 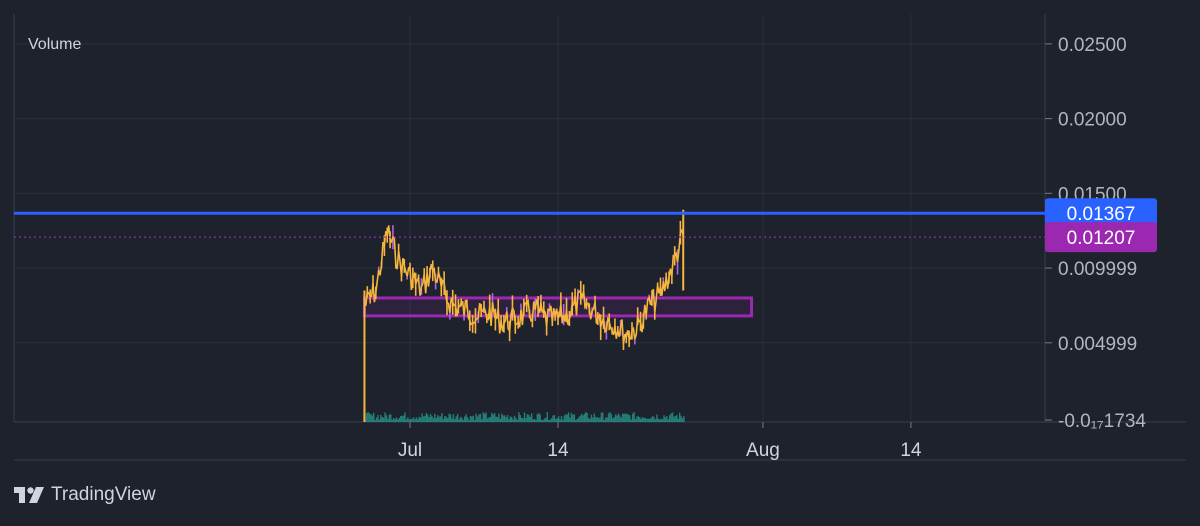 I want to click on price-levels, so click(x=529, y=224).